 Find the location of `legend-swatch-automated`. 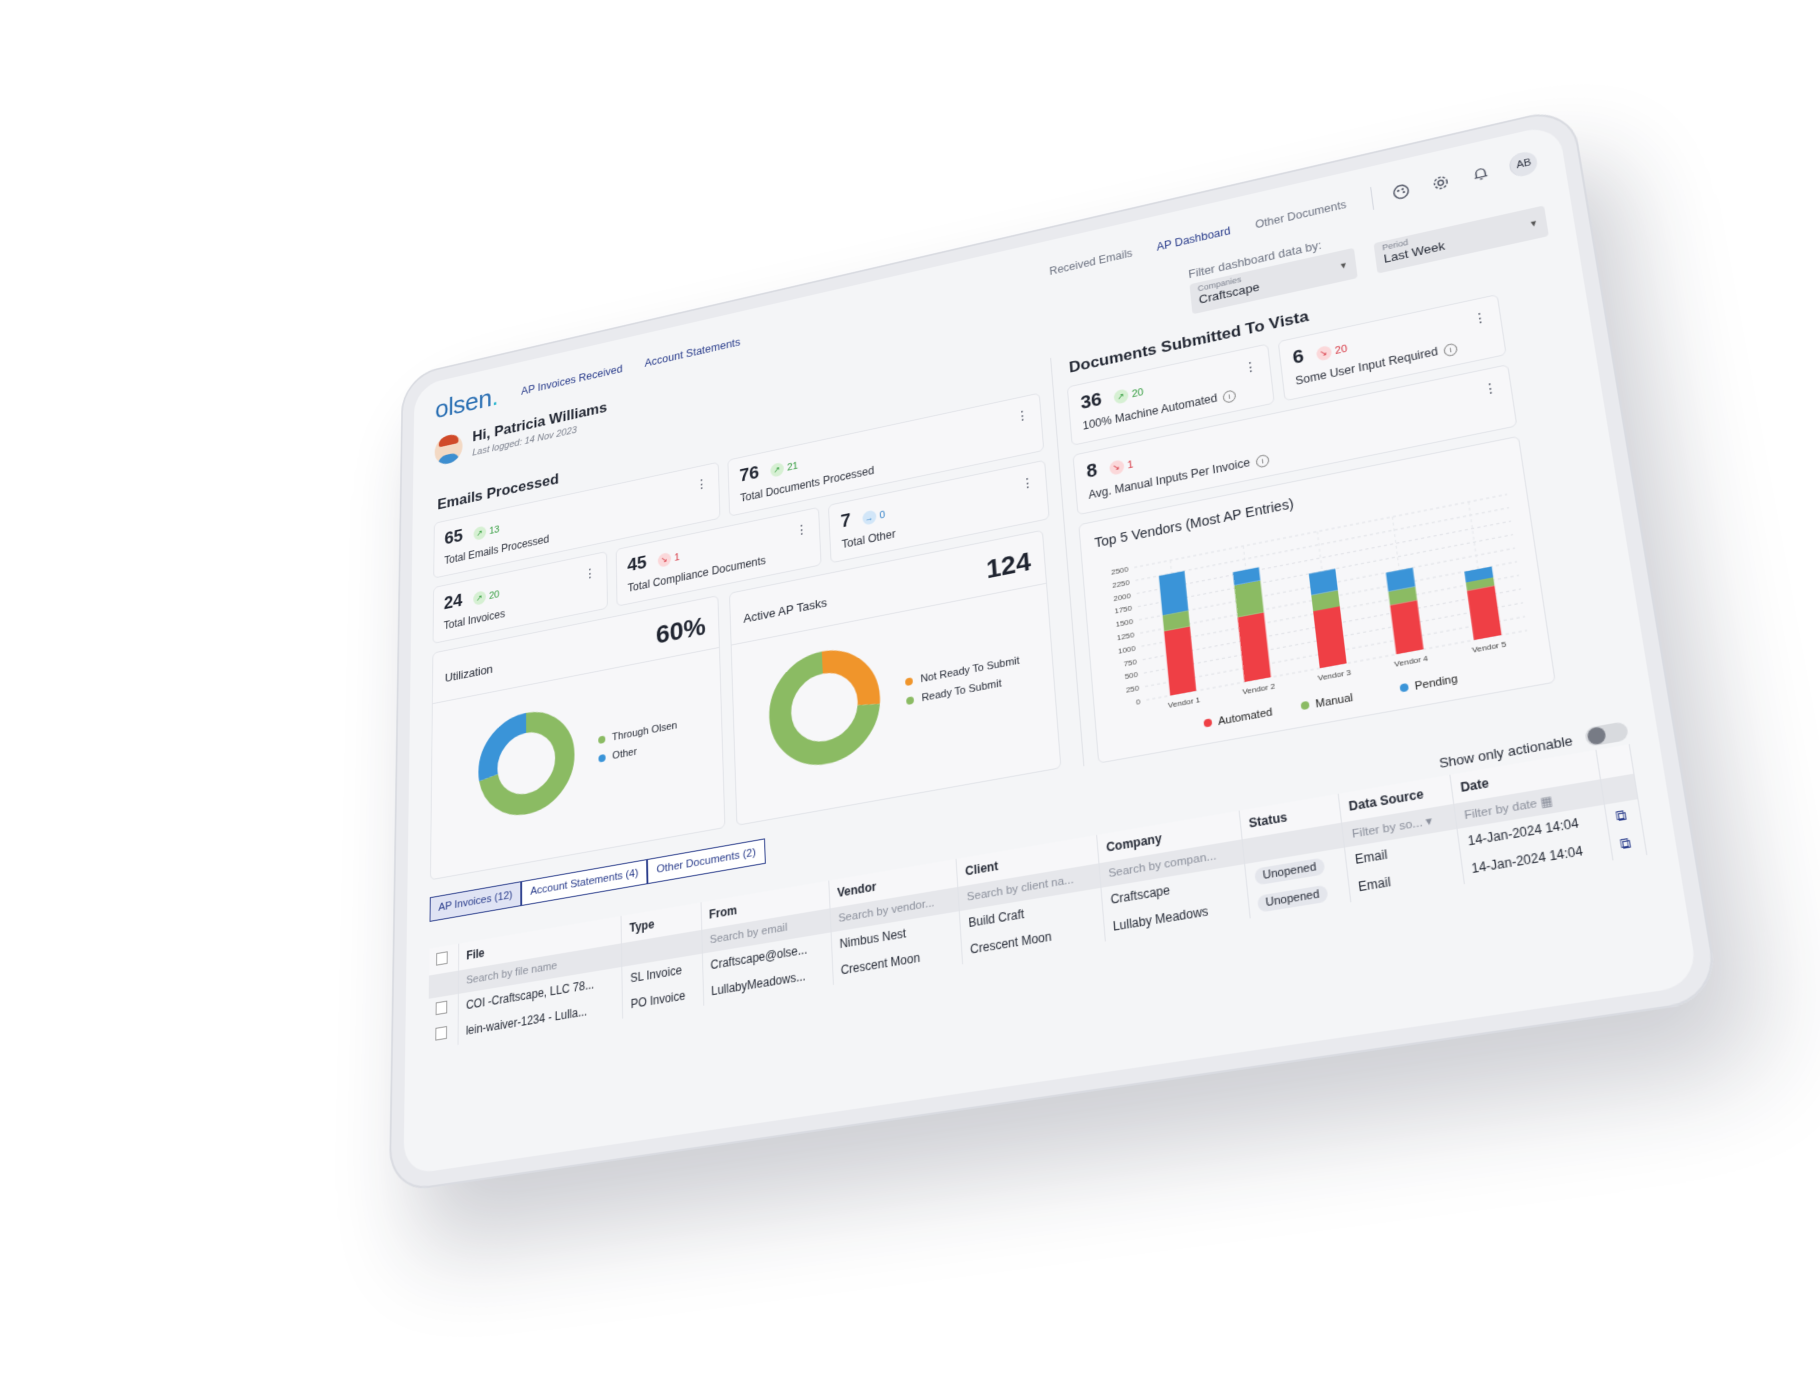

legend-swatch-automated is located at coordinates (1207, 722).